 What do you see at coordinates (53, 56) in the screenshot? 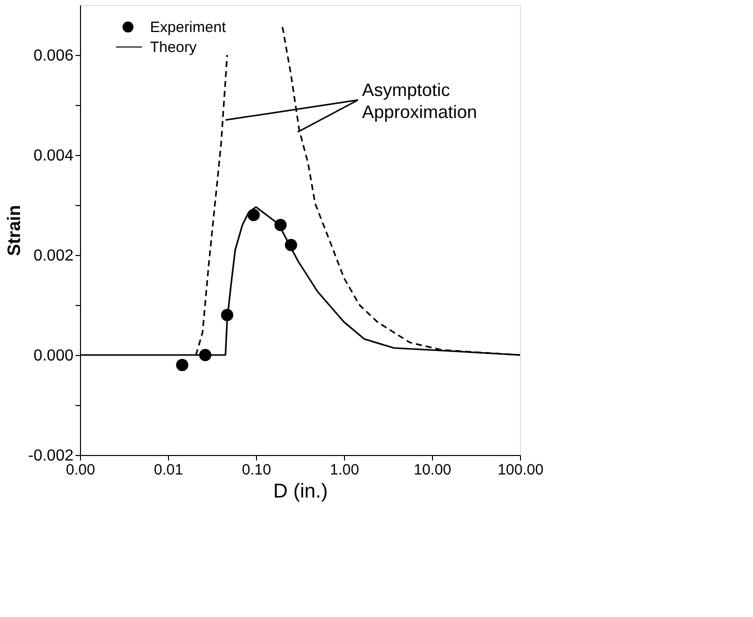
I see `y-tick-label: 0.006` at bounding box center [53, 56].